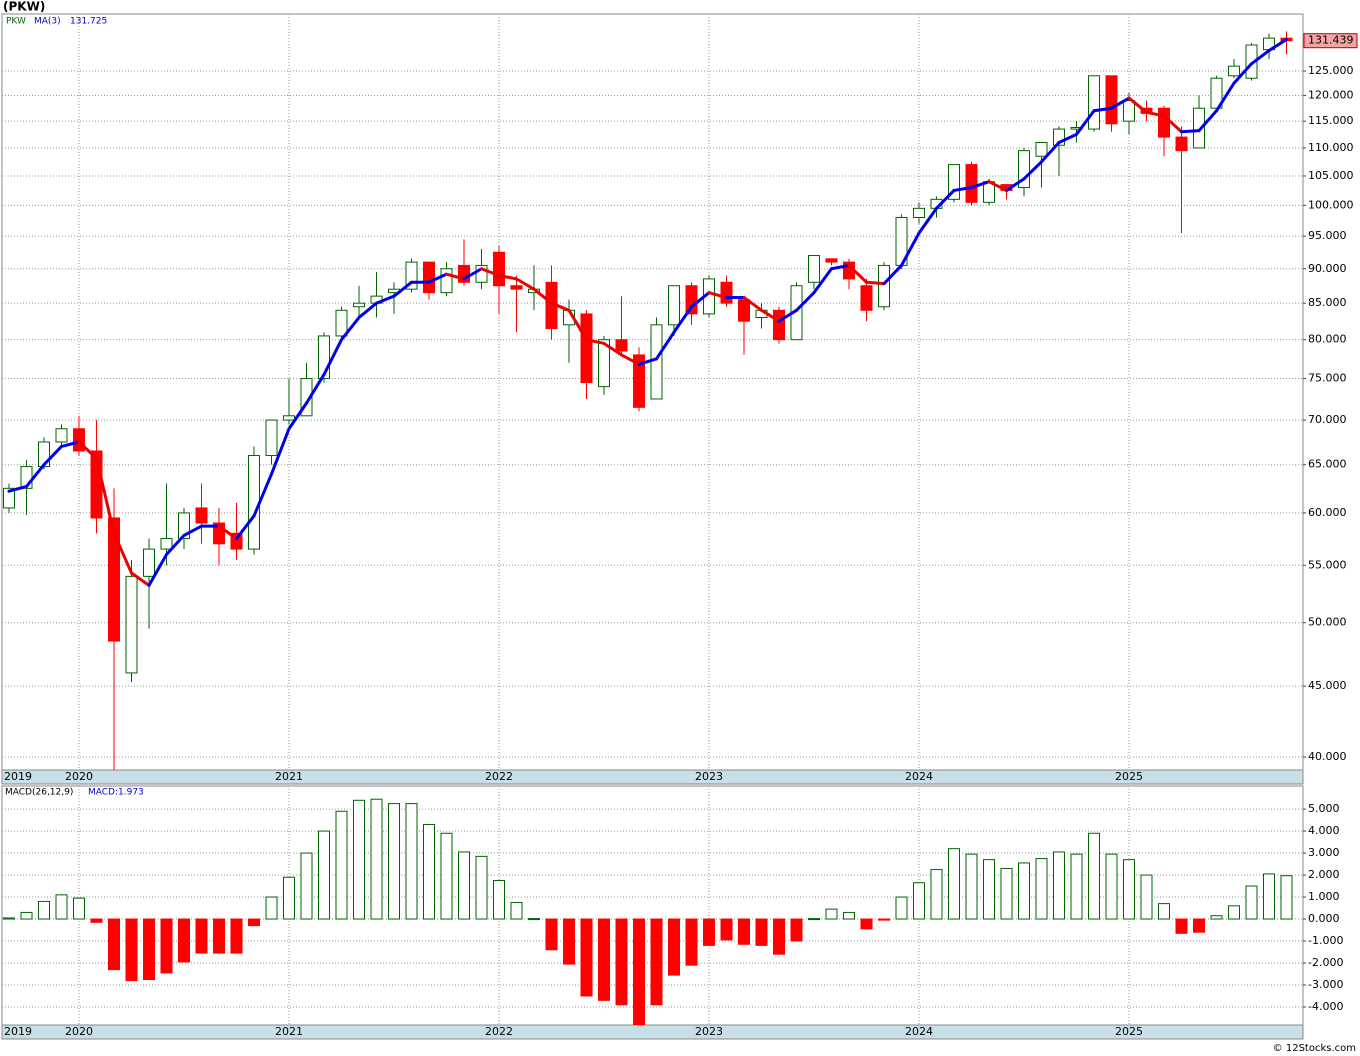 This screenshot has height=1056, width=1360. I want to click on y-tick-label: 110.000, so click(1331, 147).